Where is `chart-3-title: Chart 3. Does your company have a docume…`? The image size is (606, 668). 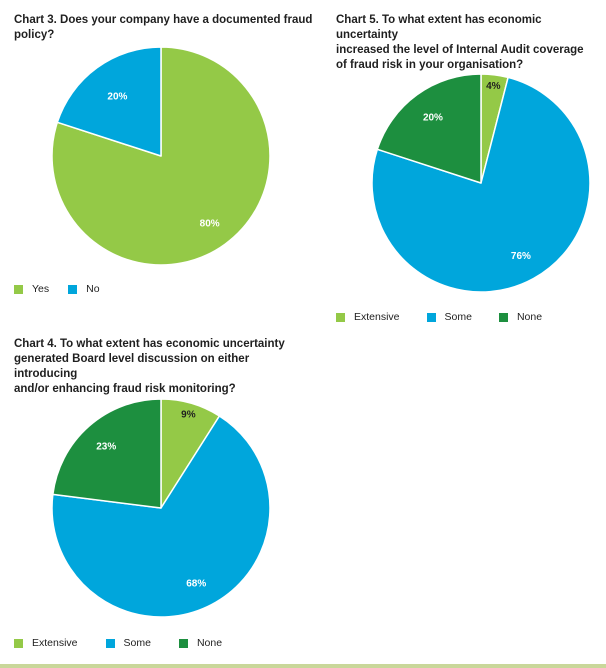
chart-3-title: Chart 3. Does your company have a docume… is located at coordinates (163, 27).